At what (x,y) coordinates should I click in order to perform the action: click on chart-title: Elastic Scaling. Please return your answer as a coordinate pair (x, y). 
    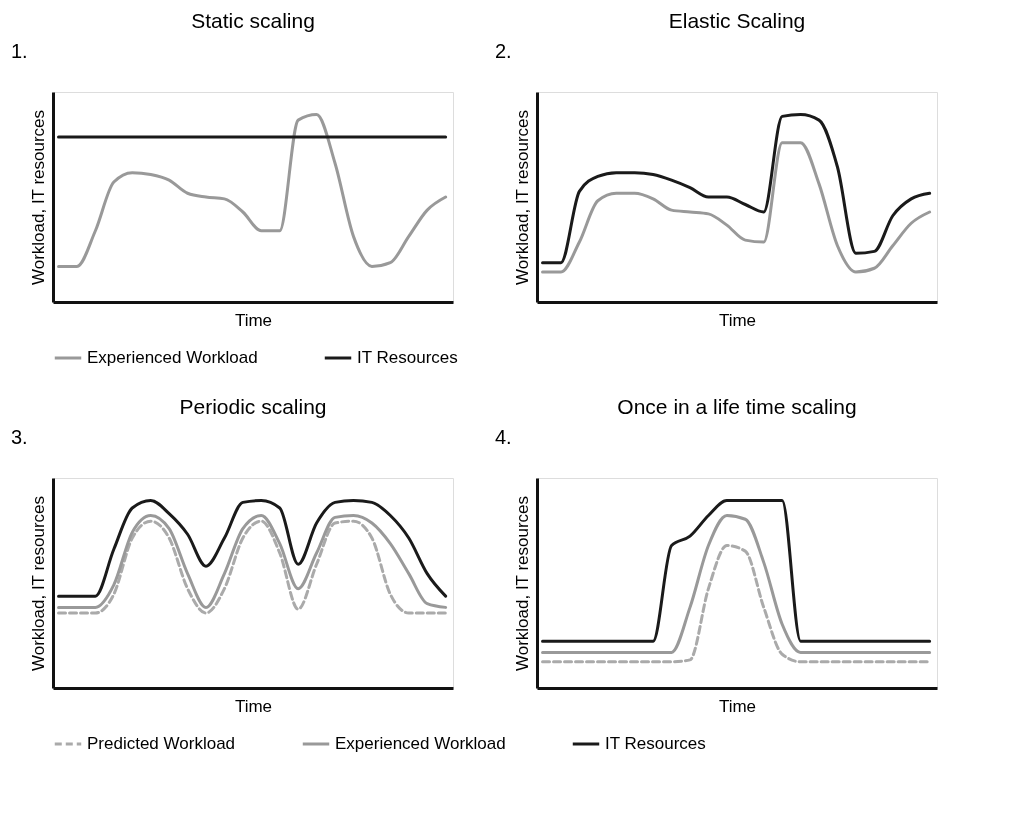
    Looking at the image, I should click on (737, 20).